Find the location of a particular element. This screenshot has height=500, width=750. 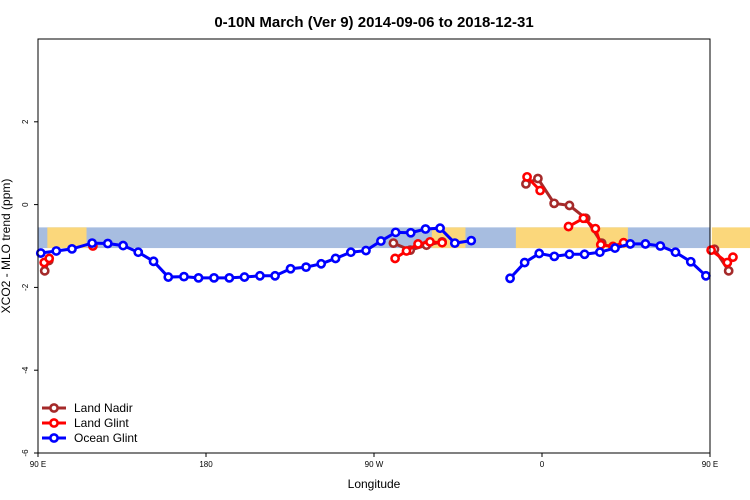

legend-label: Ocean Glint is located at coordinates (106, 438).